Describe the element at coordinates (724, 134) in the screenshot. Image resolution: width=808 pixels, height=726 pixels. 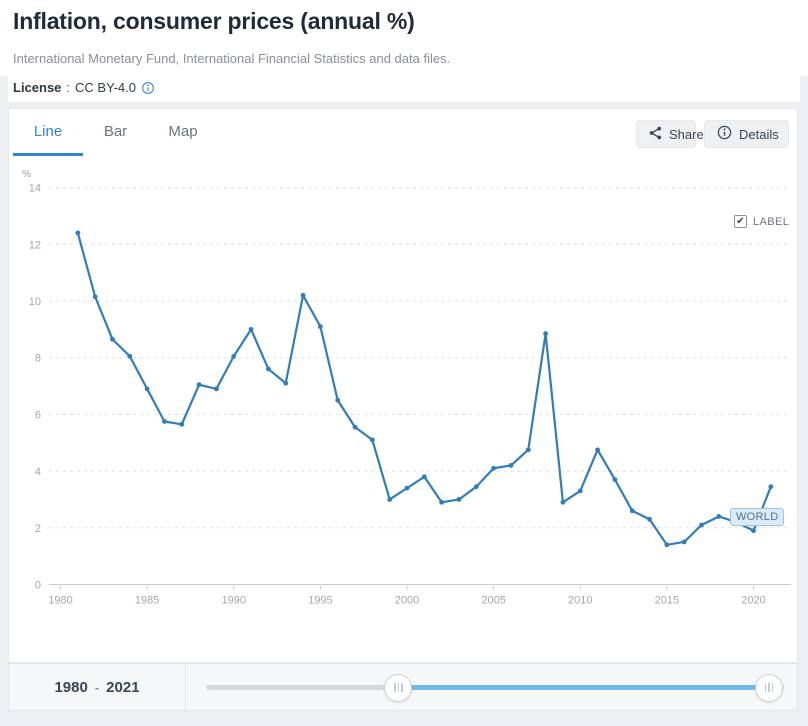
I see `info-icon` at that location.